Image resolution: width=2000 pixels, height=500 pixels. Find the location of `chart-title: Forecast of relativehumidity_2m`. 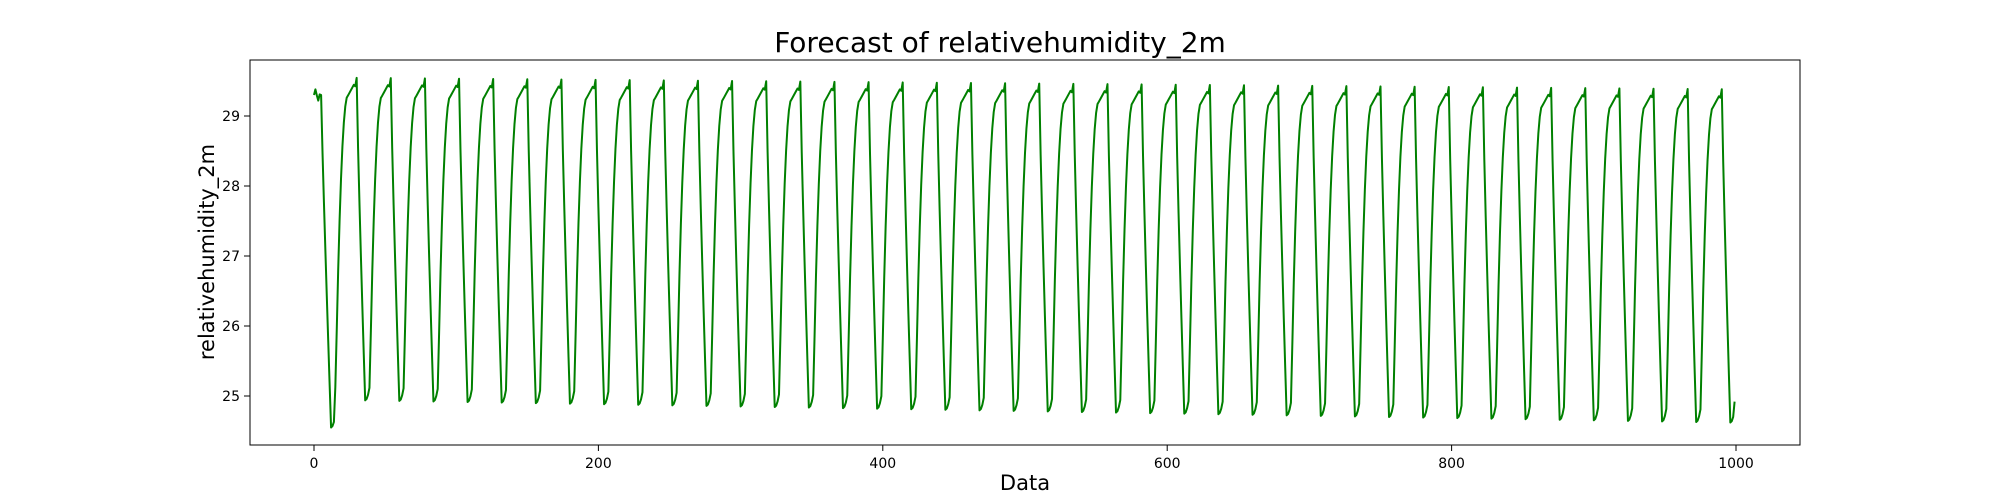

chart-title: Forecast of relativehumidity_2m is located at coordinates (1000, 42).